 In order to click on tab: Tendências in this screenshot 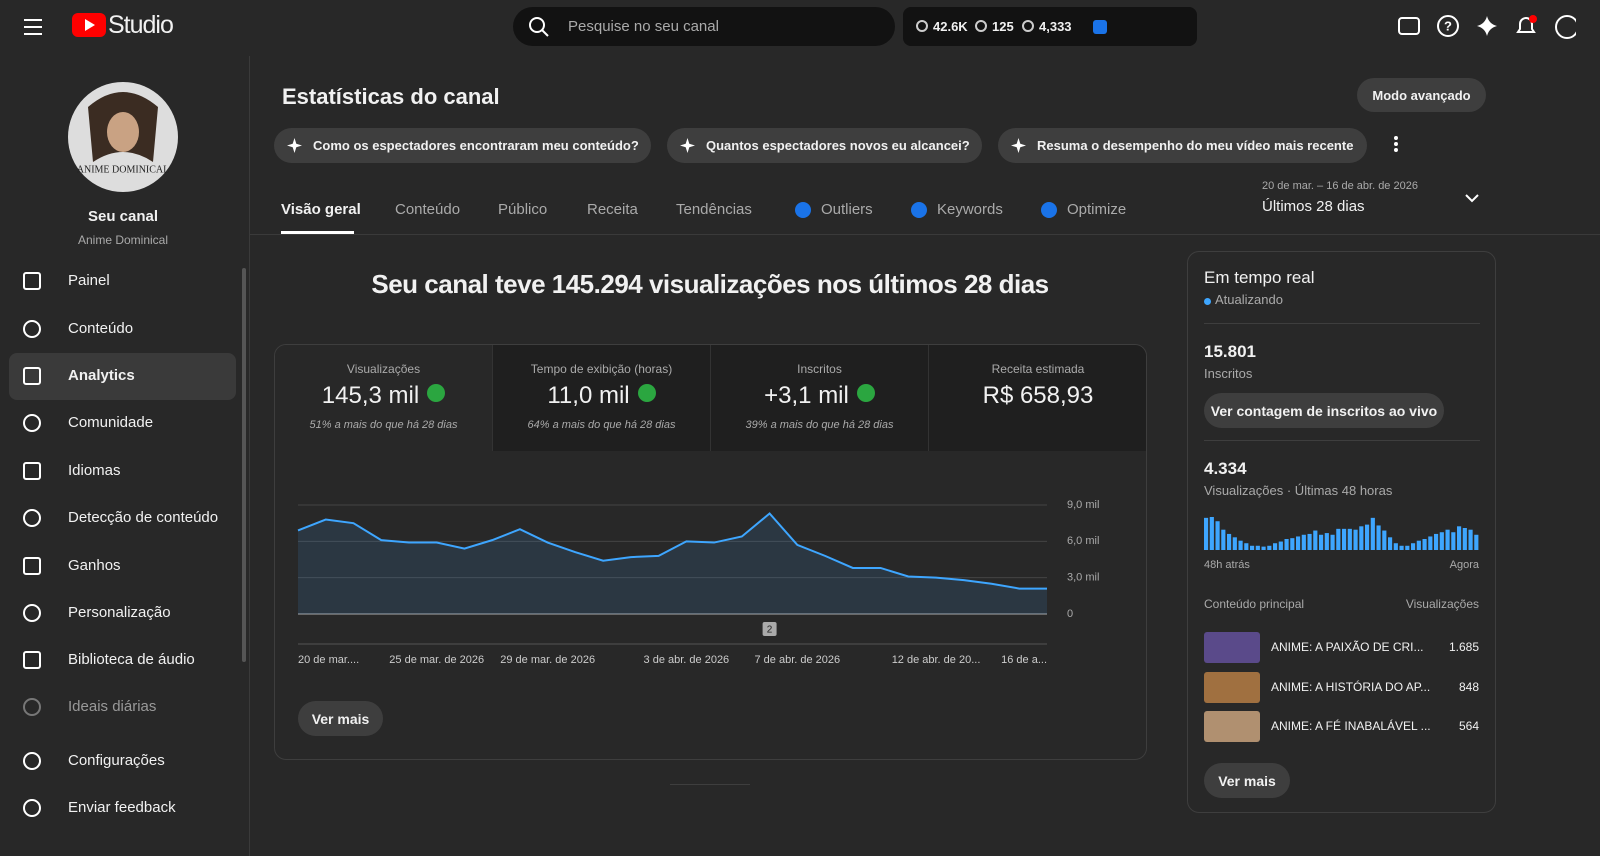, I will do `click(714, 209)`.